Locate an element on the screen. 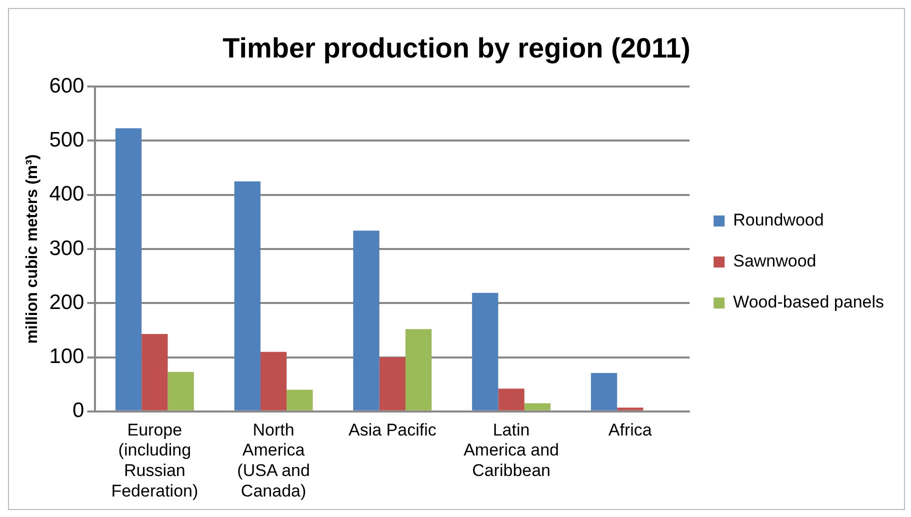 This screenshot has height=517, width=911. legend-label: Wood-based panels is located at coordinates (808, 302).